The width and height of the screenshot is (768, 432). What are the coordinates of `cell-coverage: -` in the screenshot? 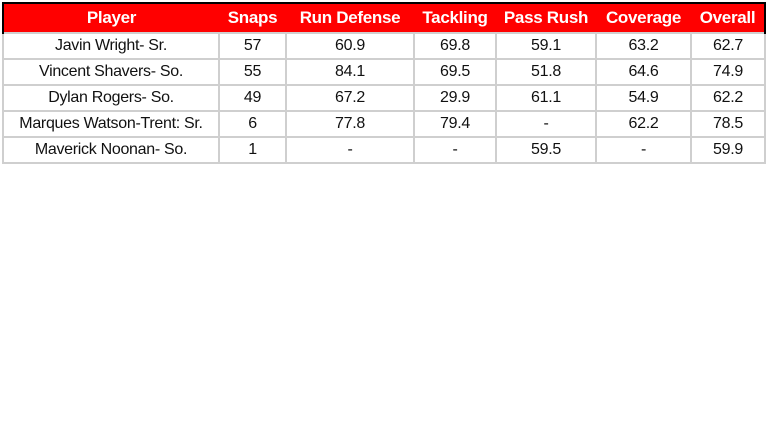 It's located at (643, 150).